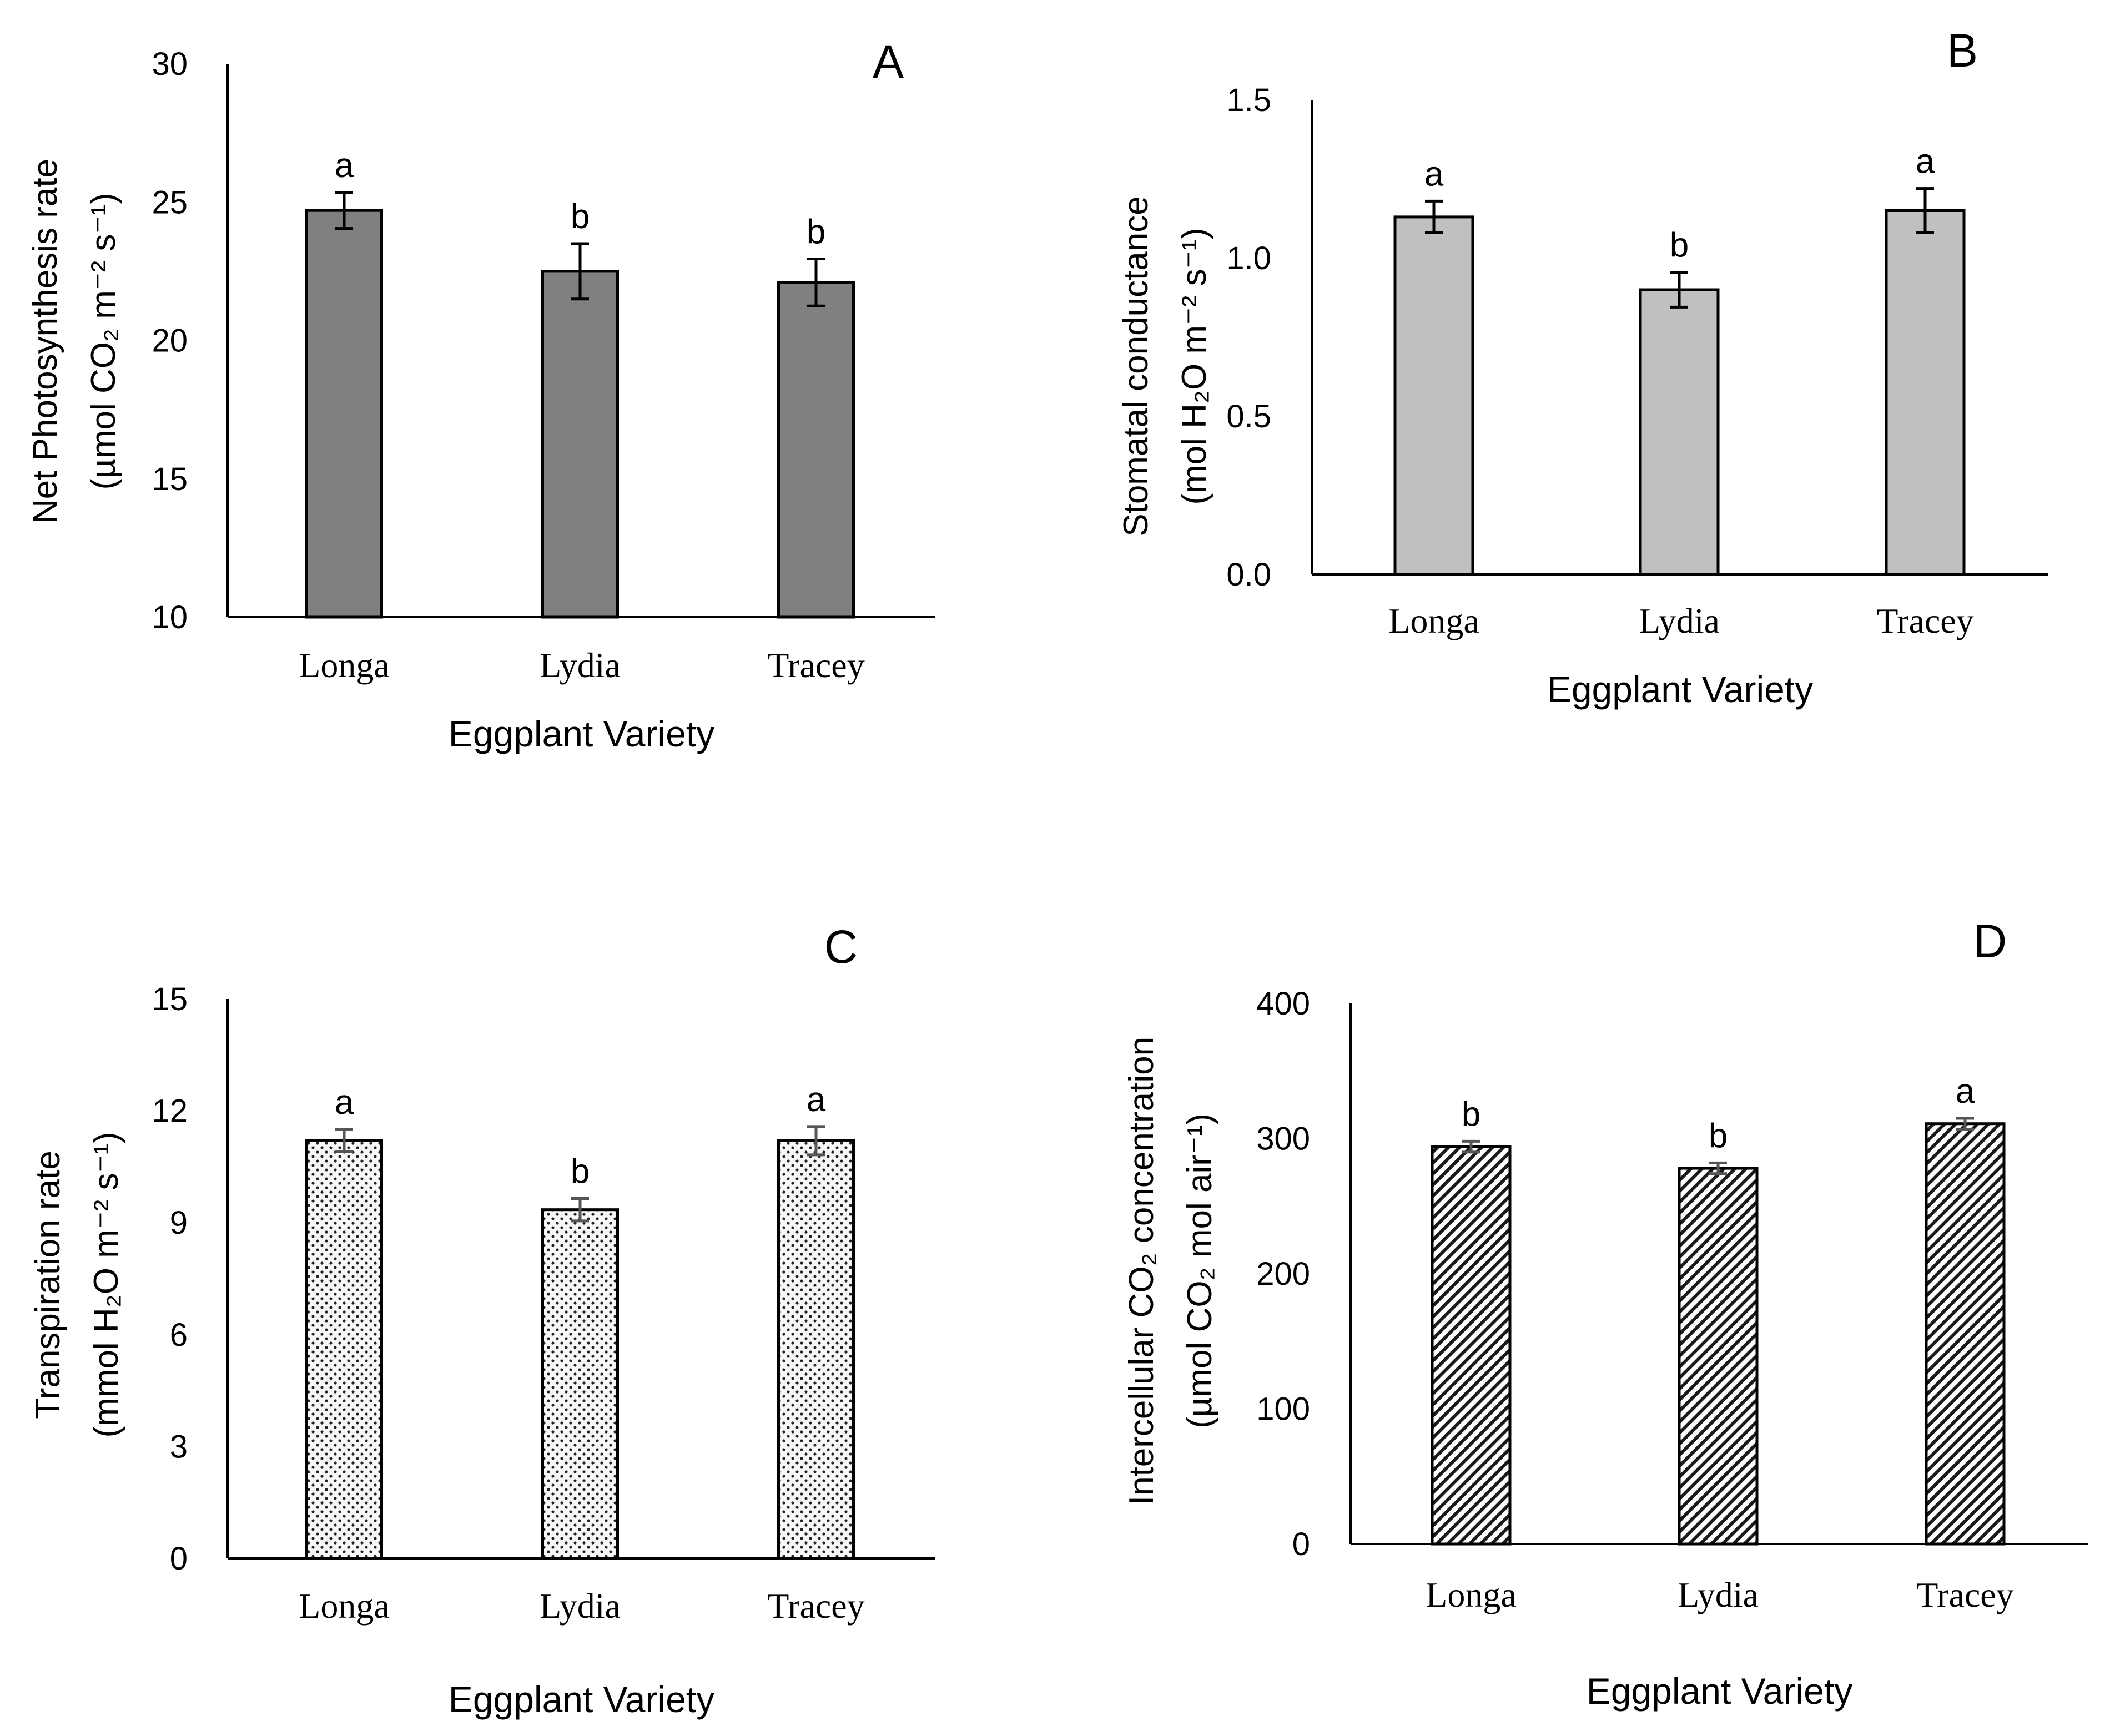 Image resolution: width=2105 pixels, height=1736 pixels. What do you see at coordinates (1136, 366) in the screenshot?
I see `y-axis-label: Stomatal conductance` at bounding box center [1136, 366].